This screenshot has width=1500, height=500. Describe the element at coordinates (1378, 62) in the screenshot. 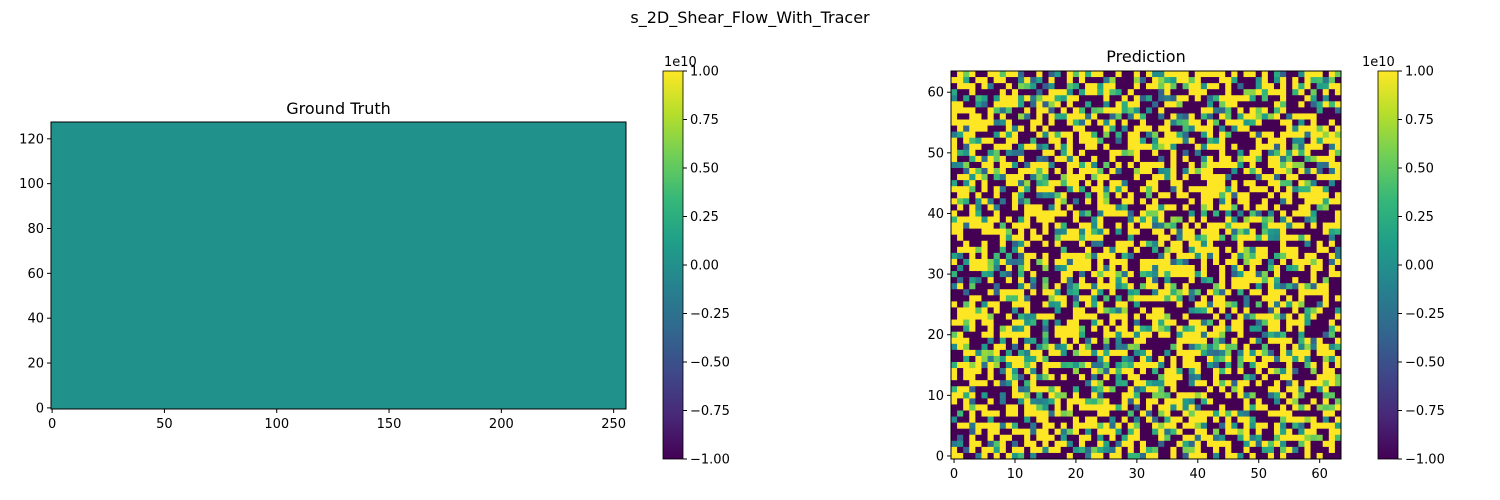

I see `prediction-colorbar-offset: 1e10` at that location.